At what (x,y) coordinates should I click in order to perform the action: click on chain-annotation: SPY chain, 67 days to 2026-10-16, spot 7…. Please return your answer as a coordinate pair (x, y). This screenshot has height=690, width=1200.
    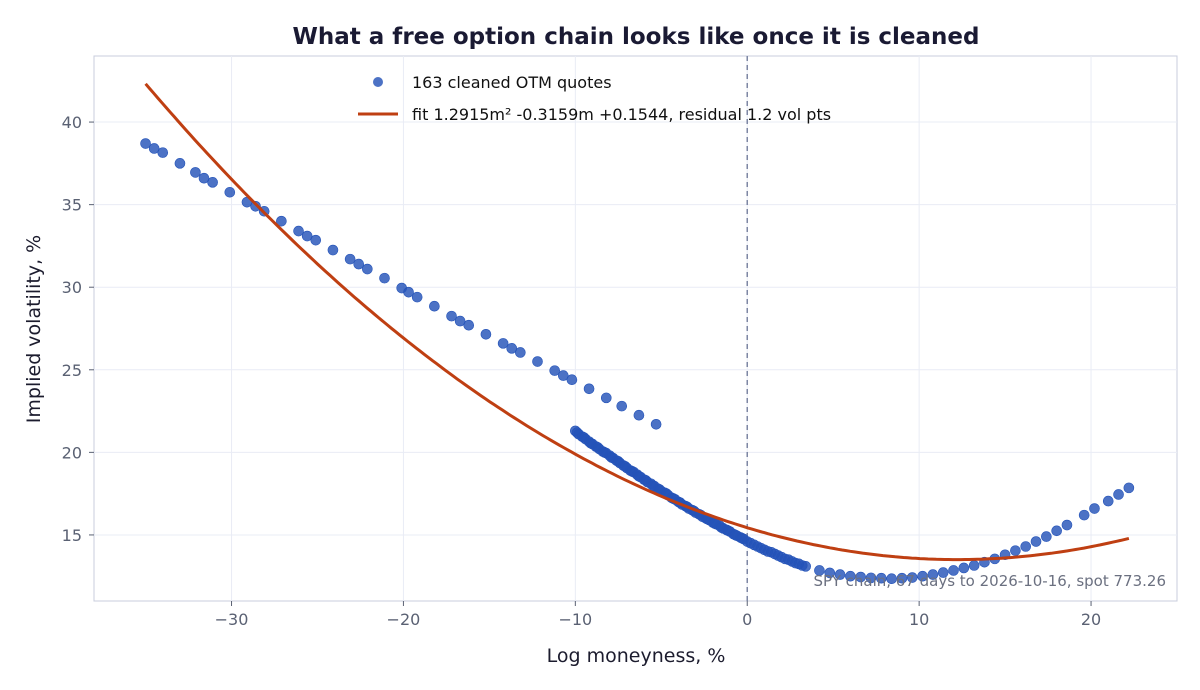
    Looking at the image, I should click on (989, 581).